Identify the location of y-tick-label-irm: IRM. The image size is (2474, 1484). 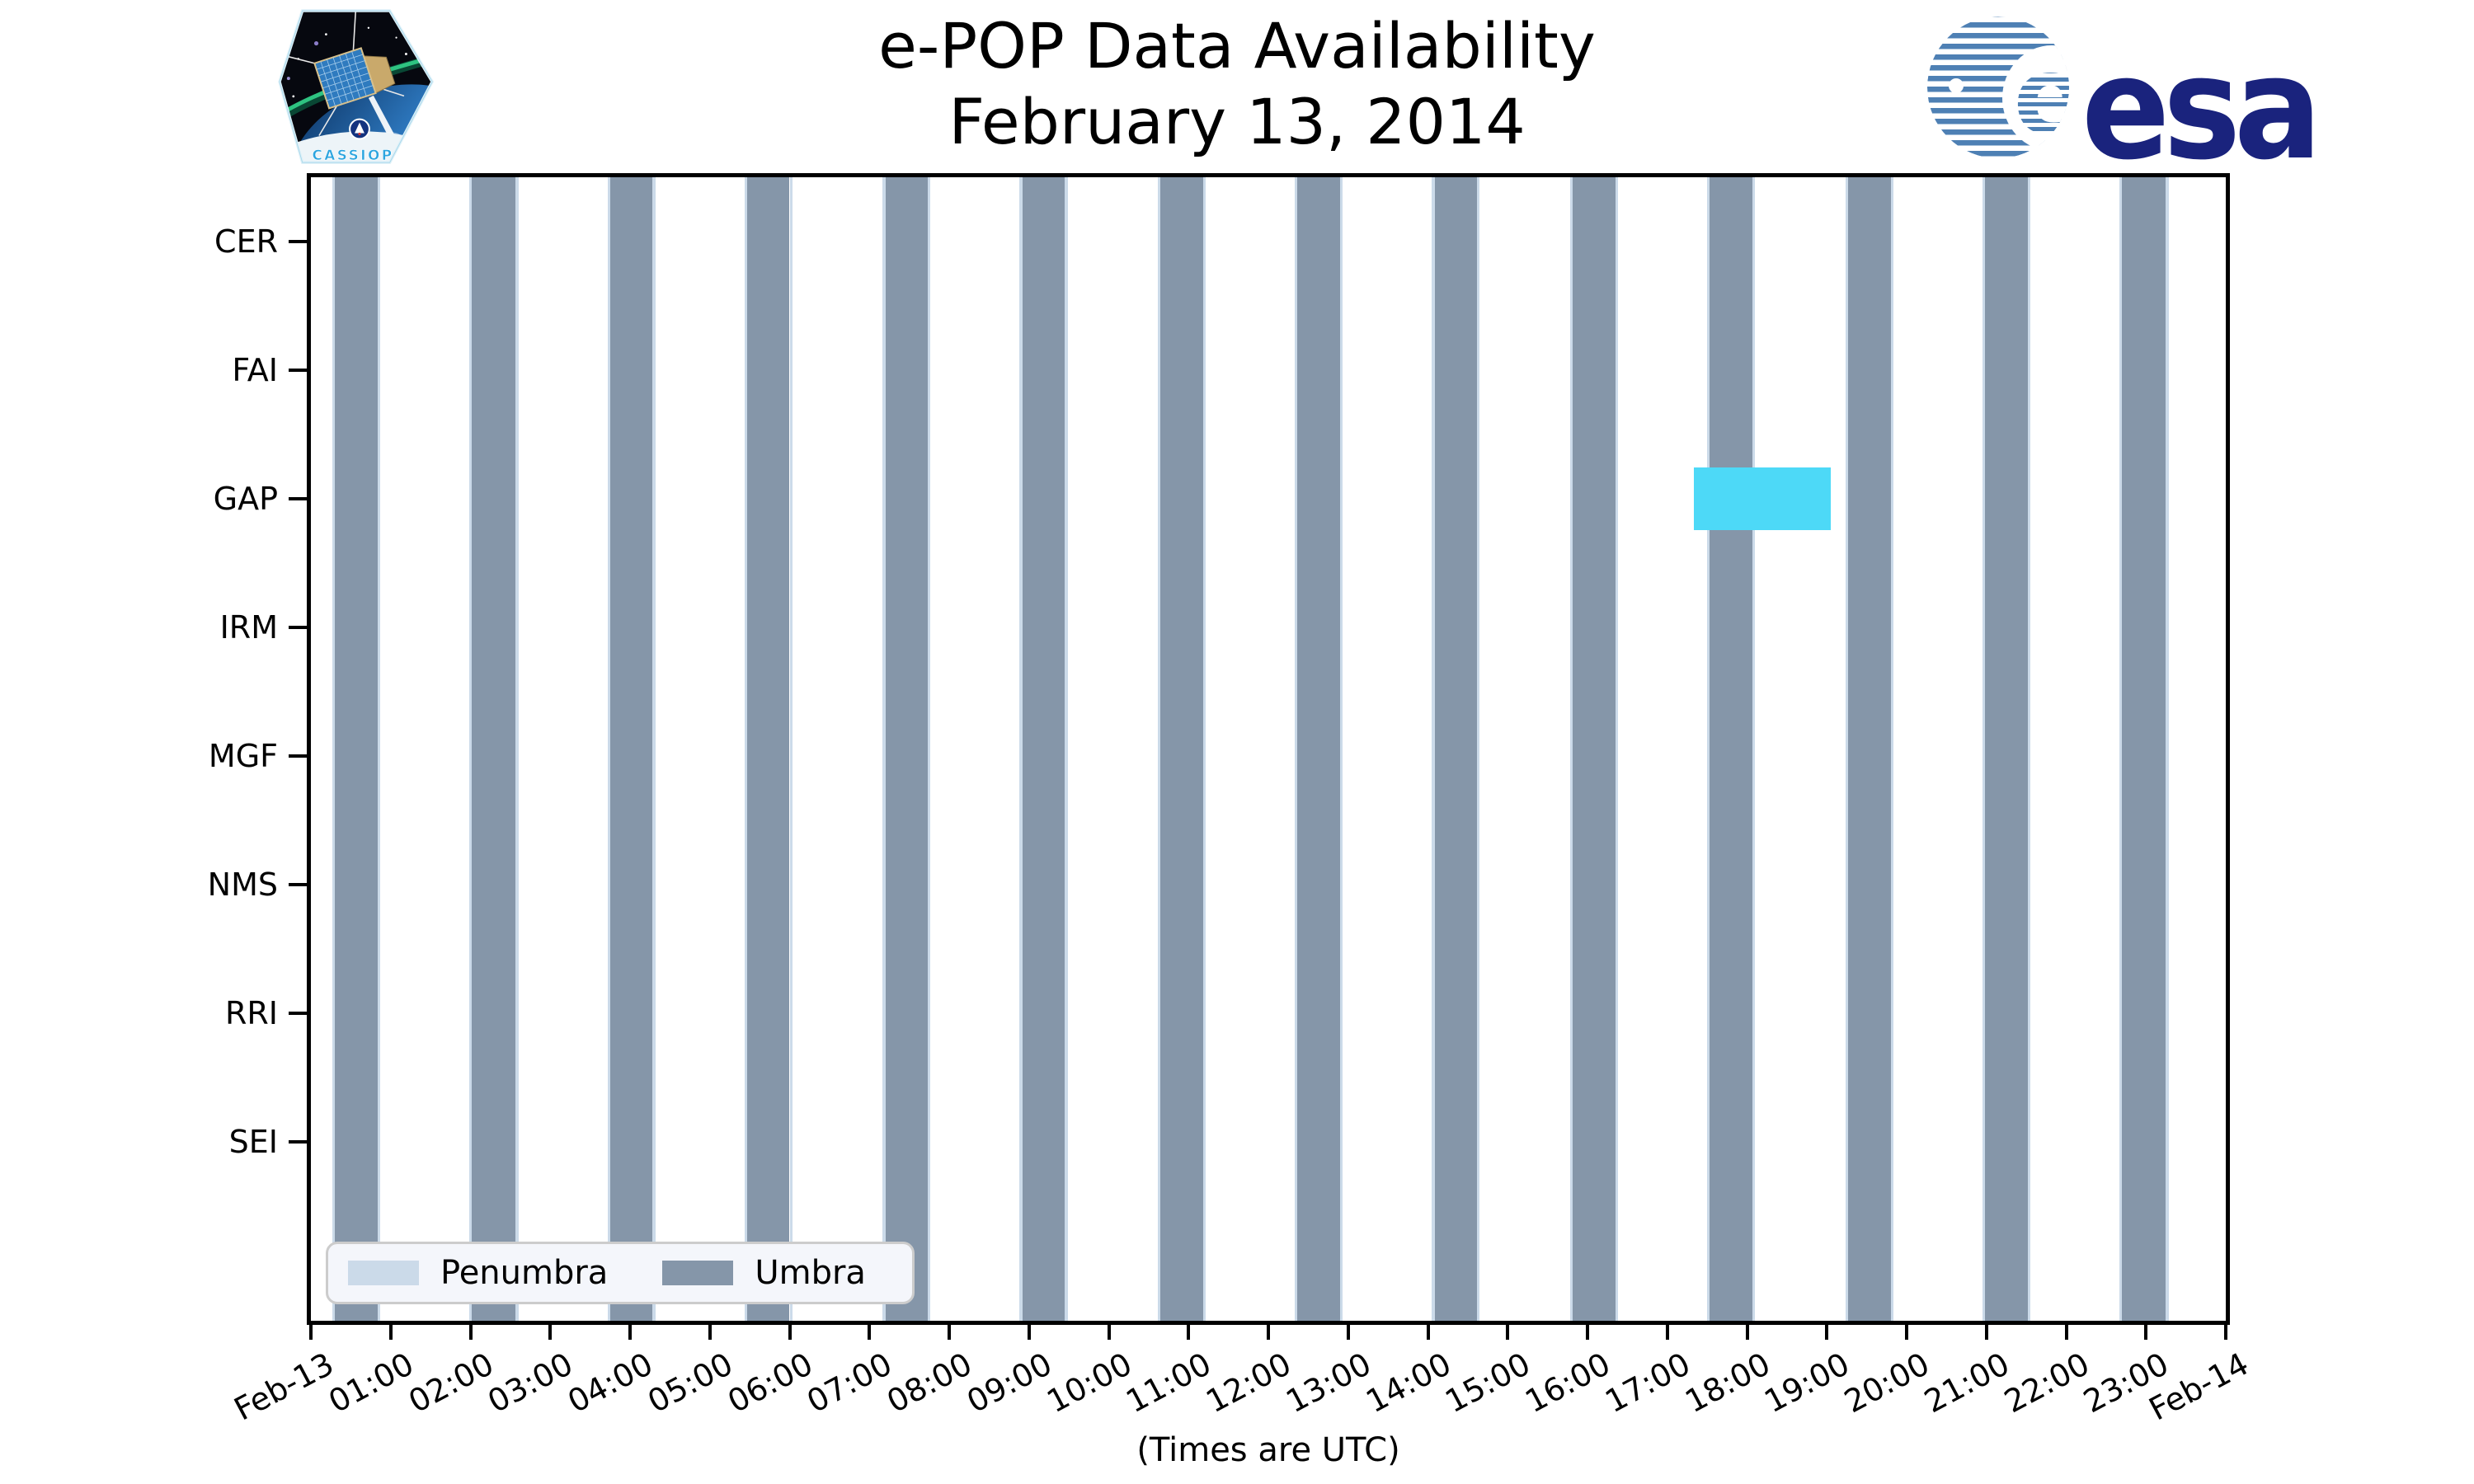
(248, 627).